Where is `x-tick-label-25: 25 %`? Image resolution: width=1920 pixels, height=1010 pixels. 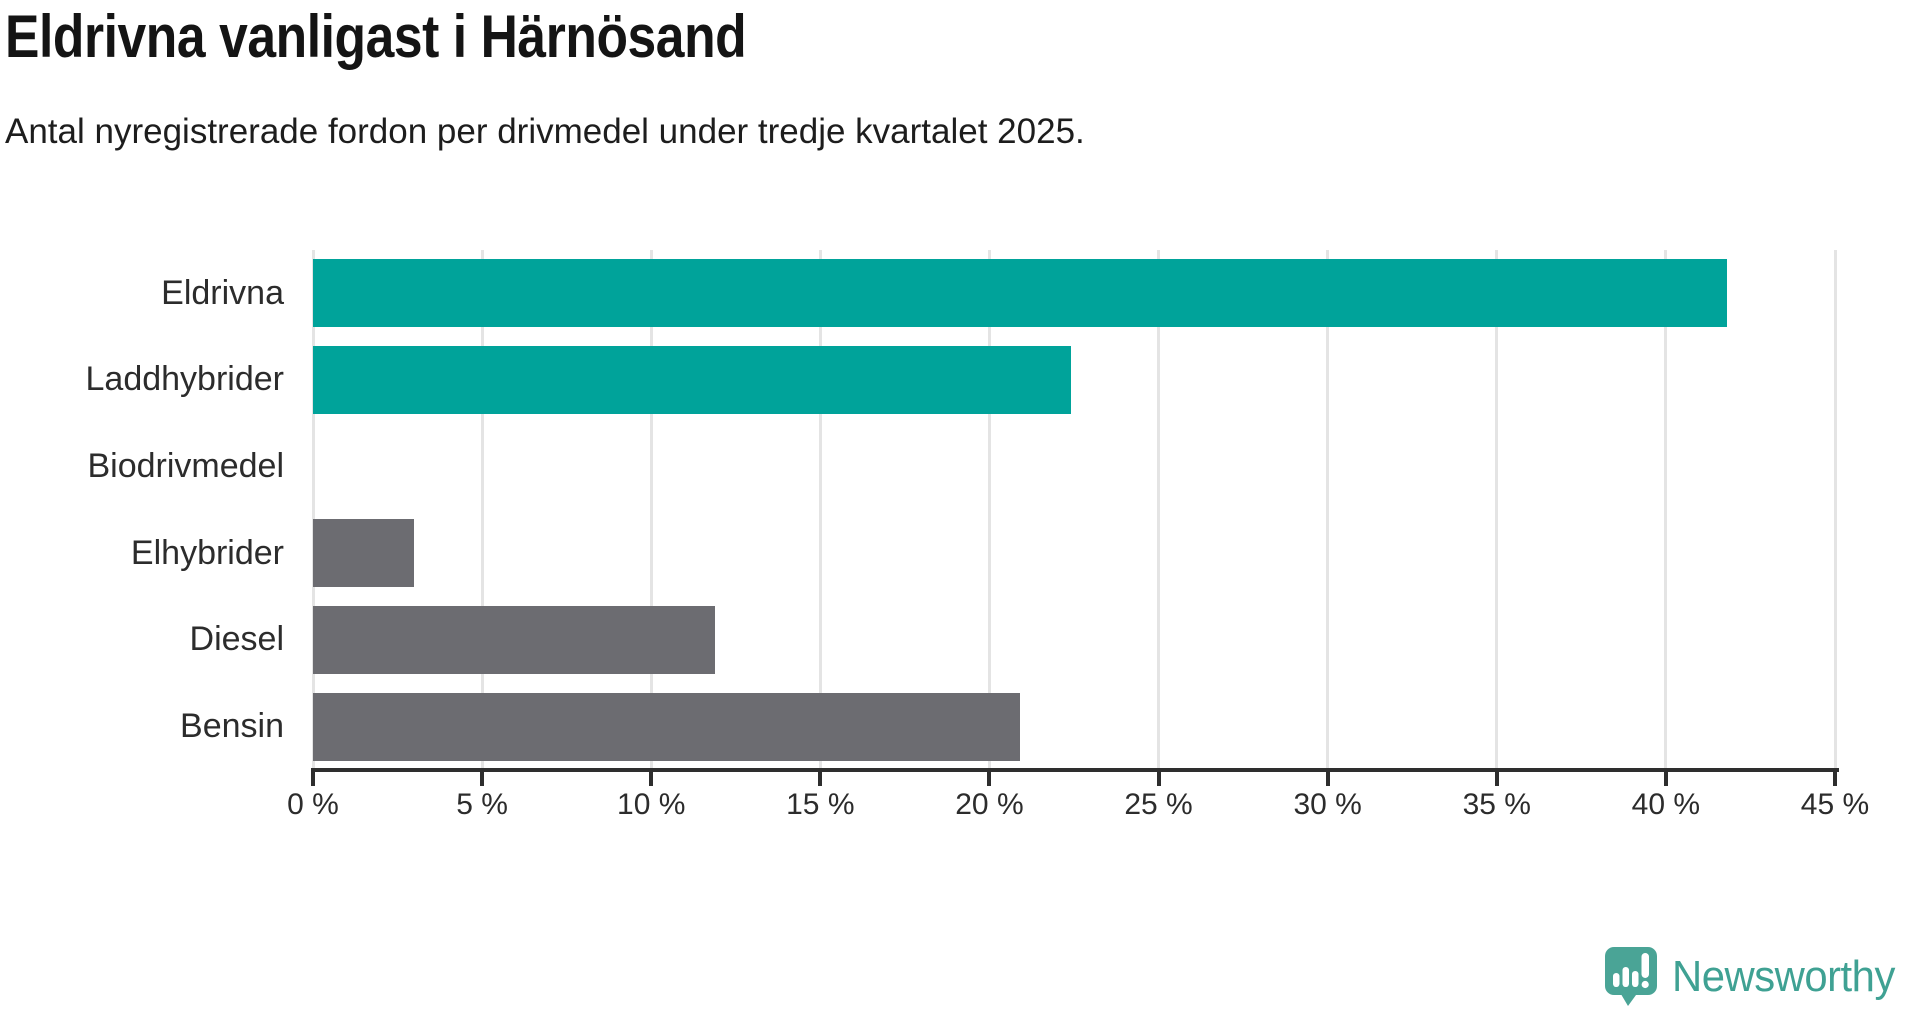 x-tick-label-25: 25 % is located at coordinates (1158, 804).